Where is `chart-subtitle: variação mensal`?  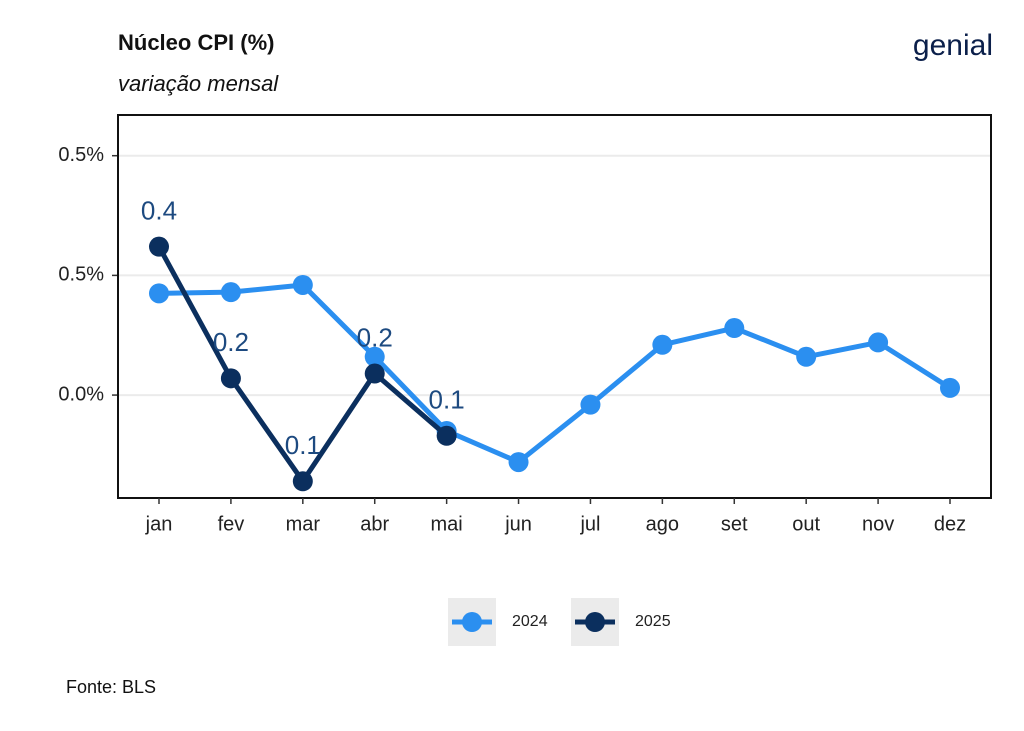 chart-subtitle: variação mensal is located at coordinates (198, 83).